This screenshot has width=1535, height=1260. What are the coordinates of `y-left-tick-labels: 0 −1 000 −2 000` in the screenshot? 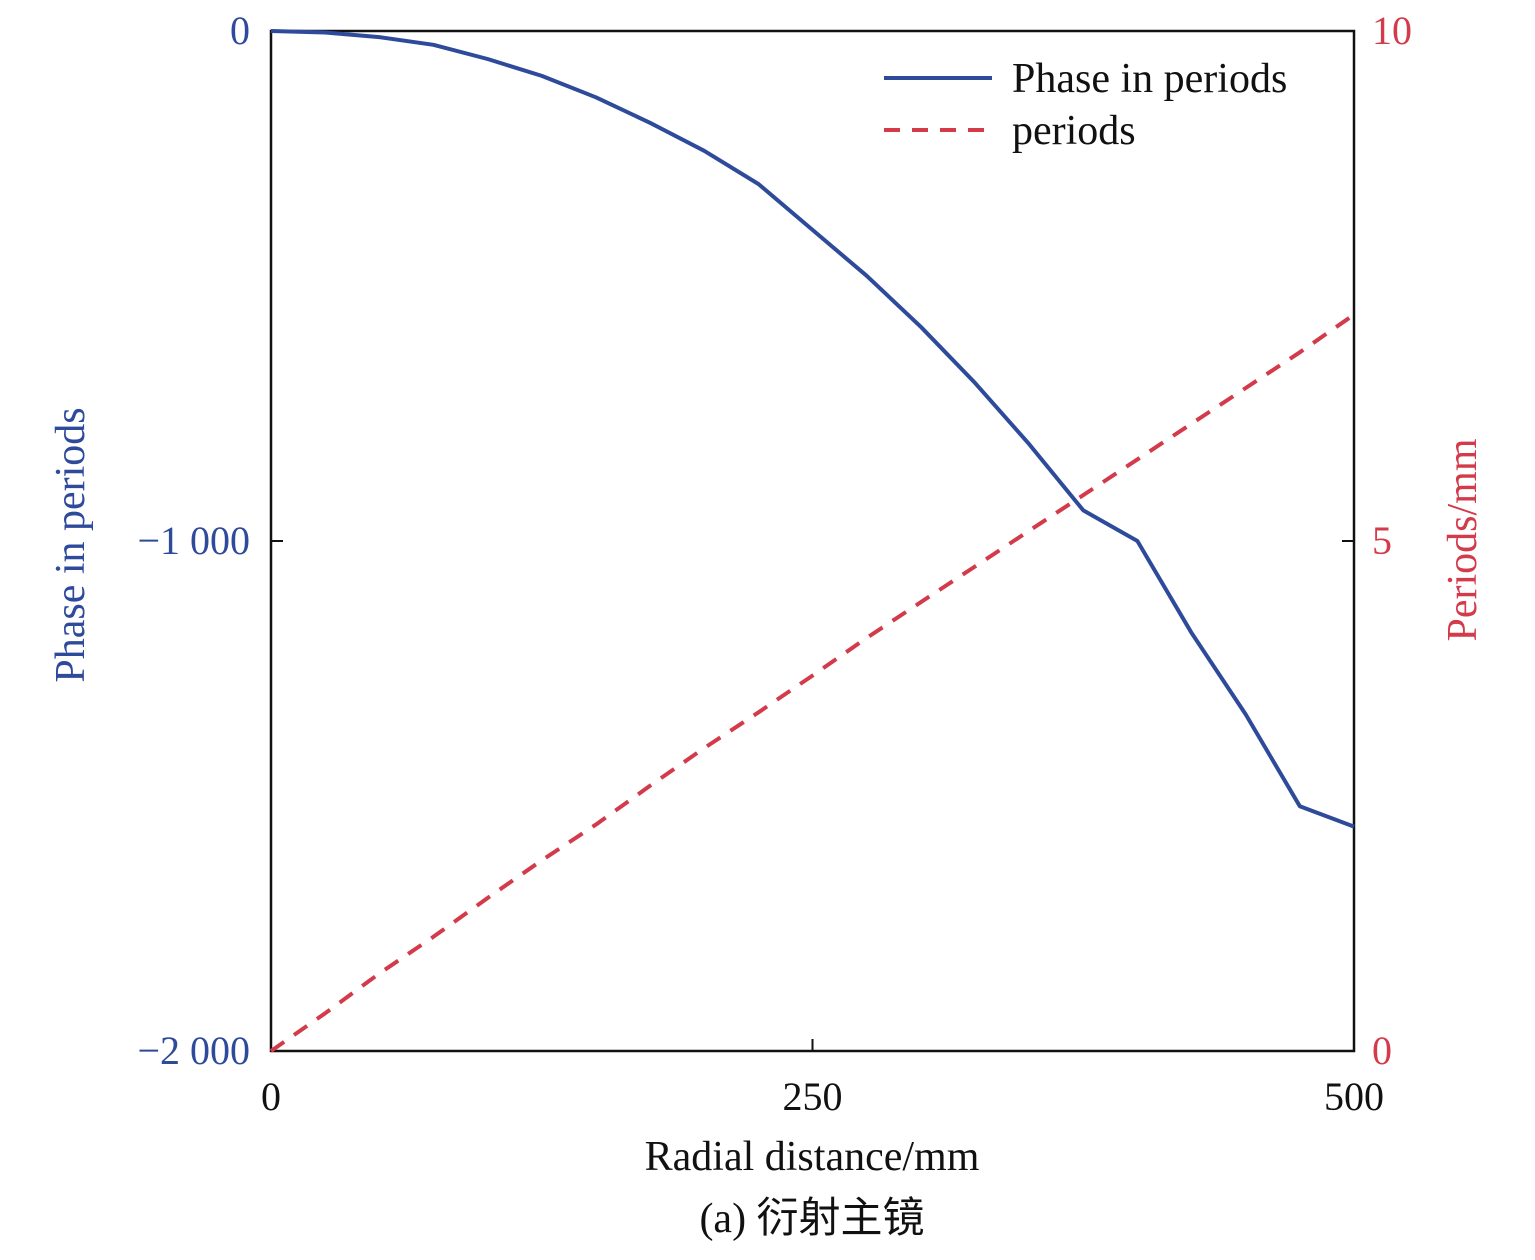 It's located at (193, 540).